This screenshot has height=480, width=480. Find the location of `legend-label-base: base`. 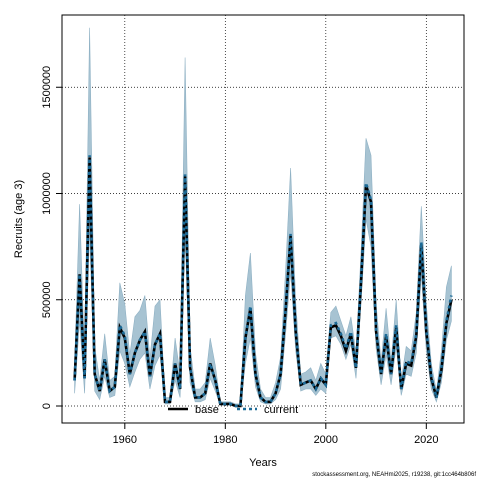

legend-label-base: base is located at coordinates (207, 410).